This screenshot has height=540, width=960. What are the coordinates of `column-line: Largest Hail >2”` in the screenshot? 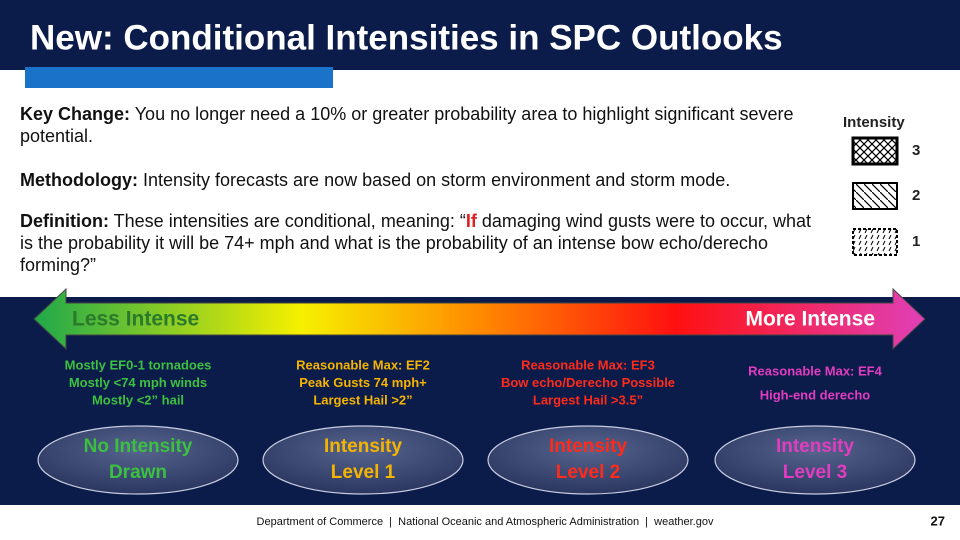 It's located at (362, 399).